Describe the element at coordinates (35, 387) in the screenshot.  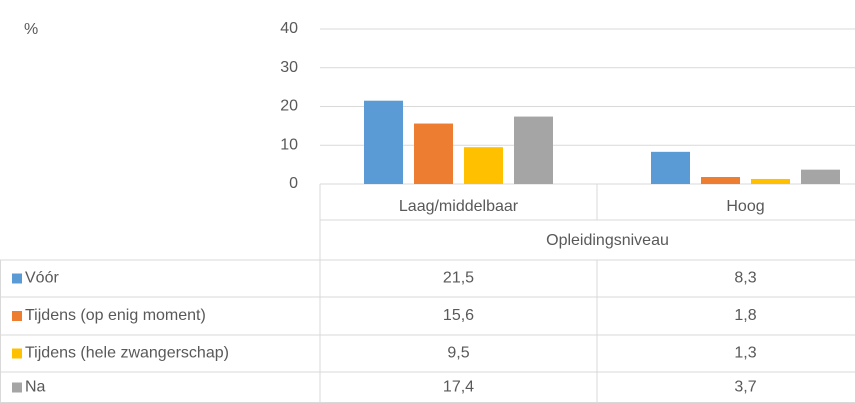
I see `legend-label: Na` at that location.